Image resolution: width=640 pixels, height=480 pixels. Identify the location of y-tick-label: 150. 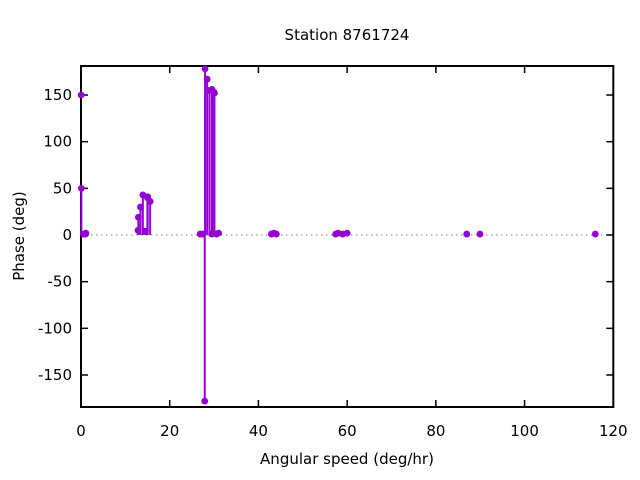
(57, 95).